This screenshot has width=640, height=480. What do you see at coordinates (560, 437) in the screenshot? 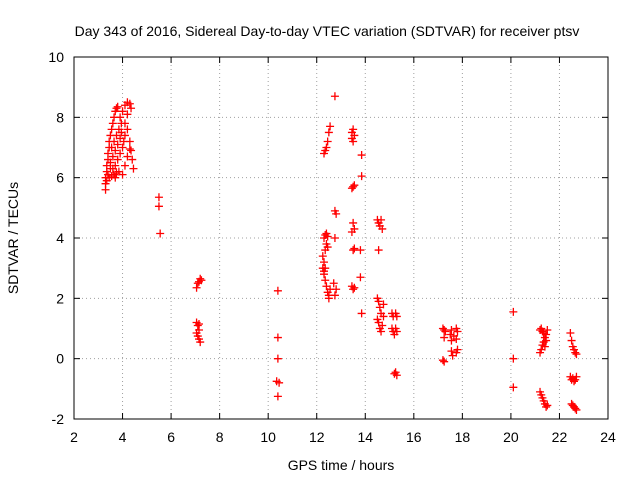
I see `x-tick-label: 22` at bounding box center [560, 437].